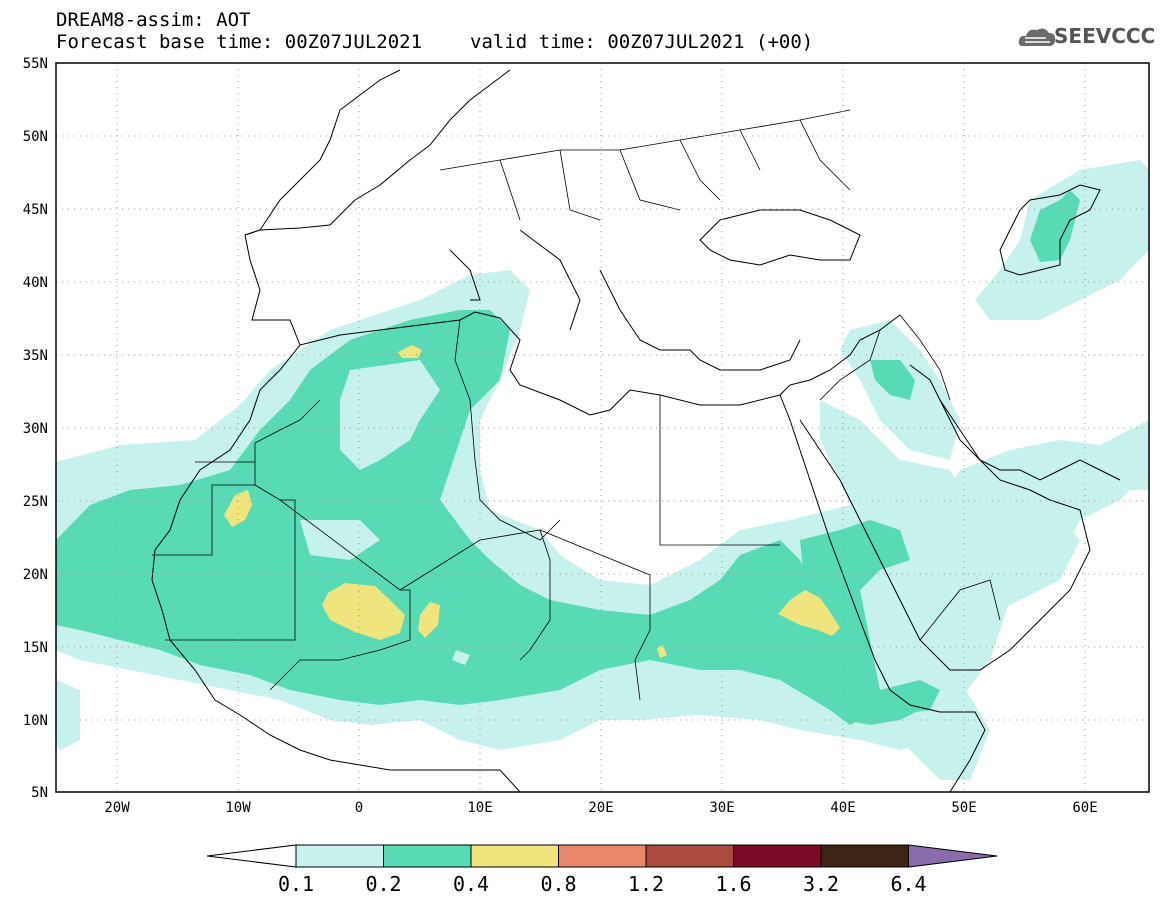  Describe the element at coordinates (953, 856) in the screenshot. I see `colorbar-high-arrow` at that location.